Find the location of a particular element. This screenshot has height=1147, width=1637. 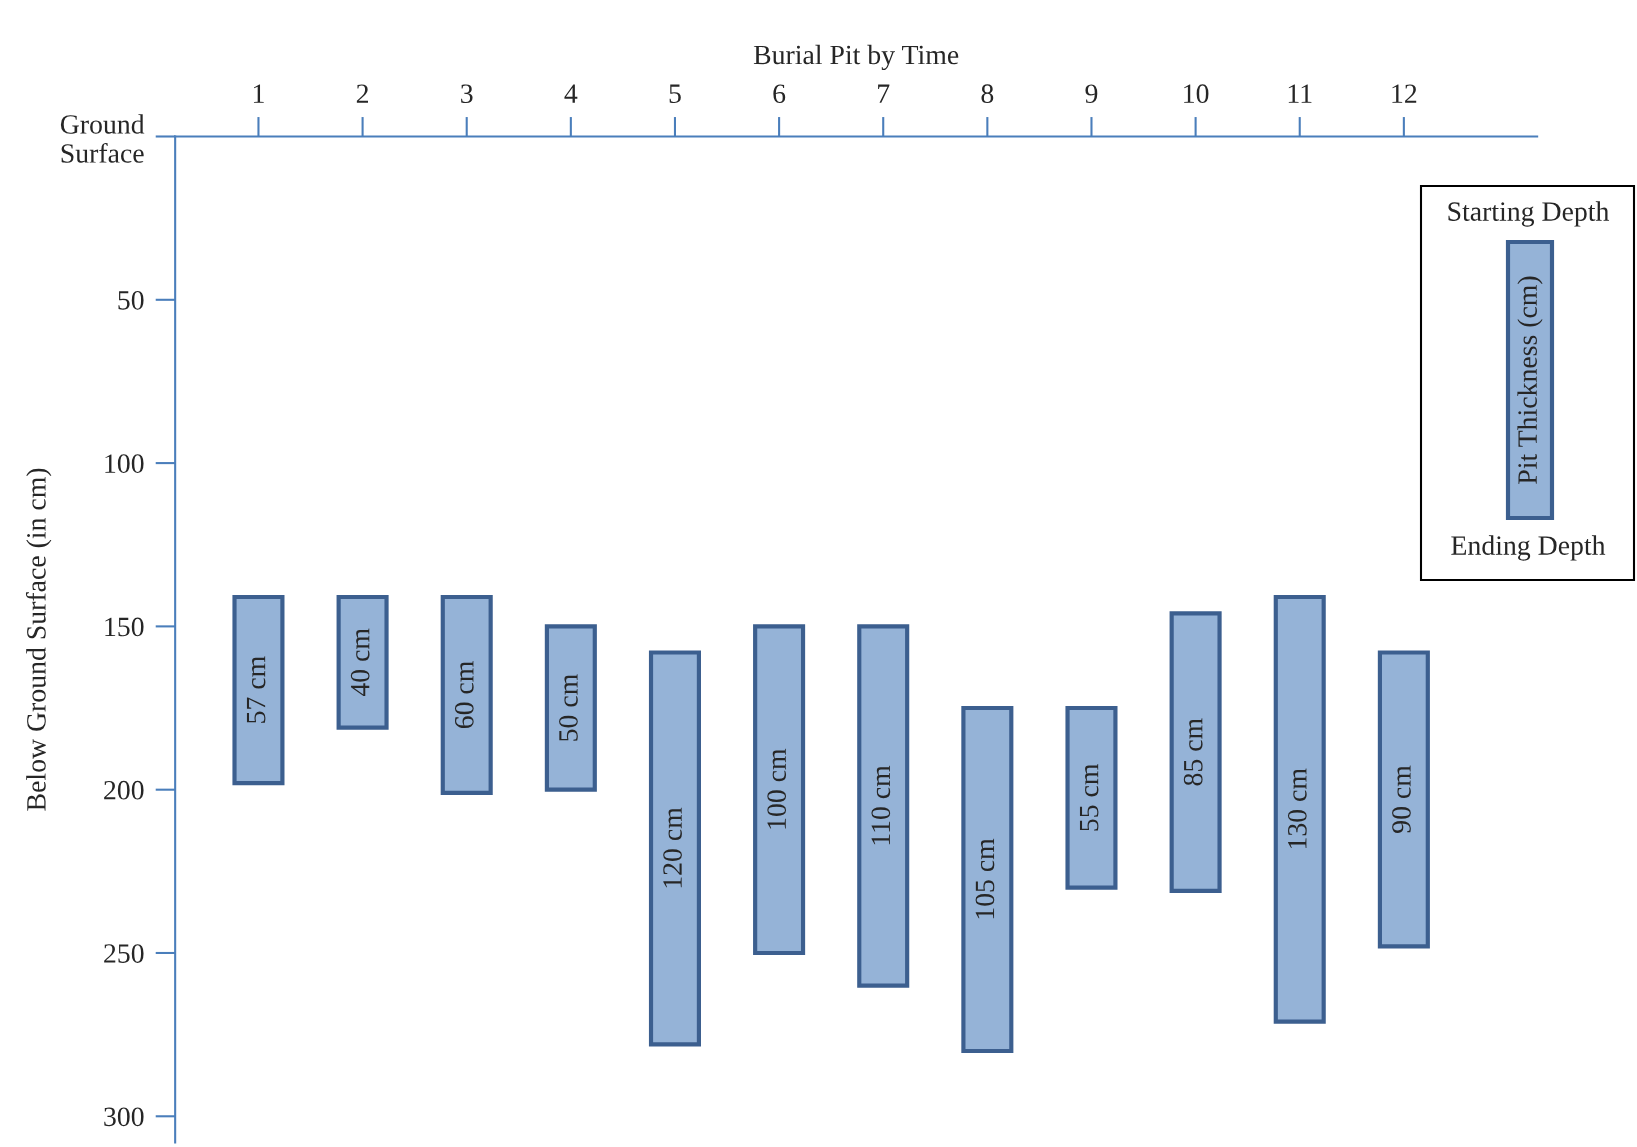

x-axis-title: Burial Pit by Time is located at coordinates (856, 57).